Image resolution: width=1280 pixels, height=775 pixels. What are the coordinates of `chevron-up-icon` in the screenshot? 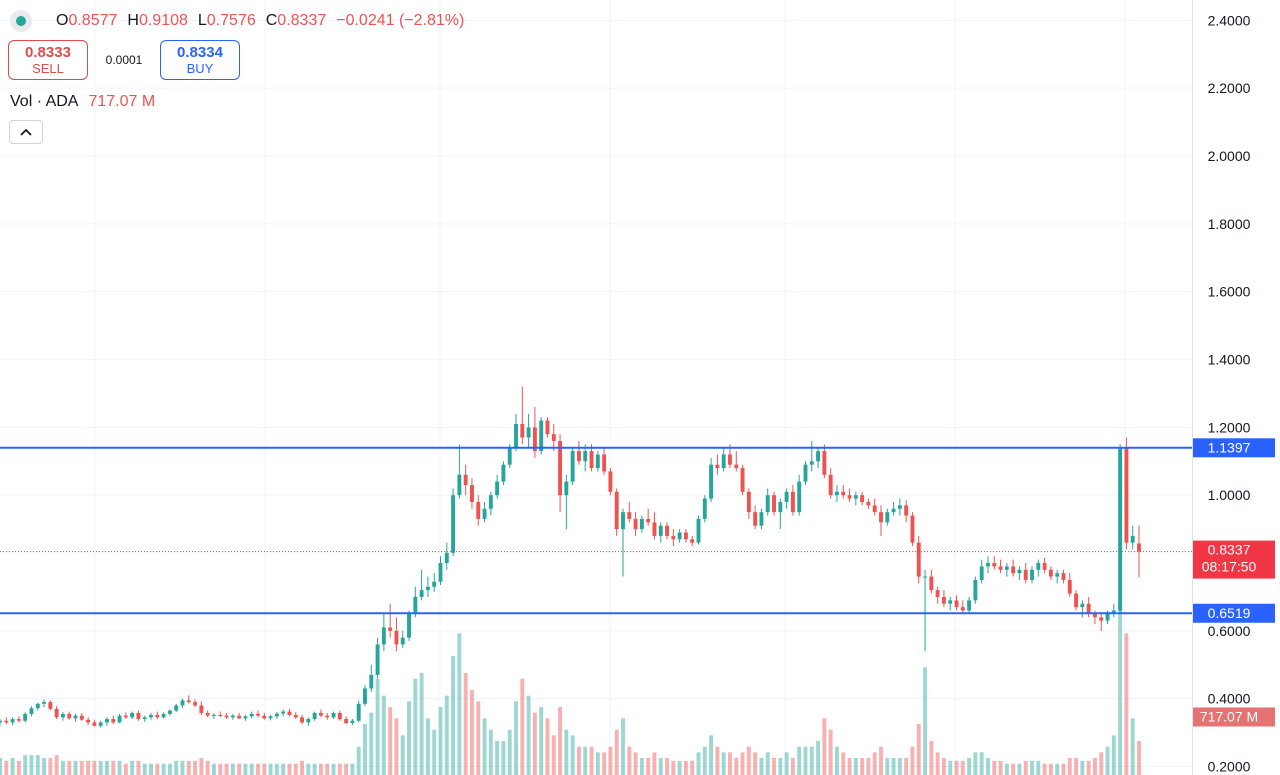 It's located at (26, 132).